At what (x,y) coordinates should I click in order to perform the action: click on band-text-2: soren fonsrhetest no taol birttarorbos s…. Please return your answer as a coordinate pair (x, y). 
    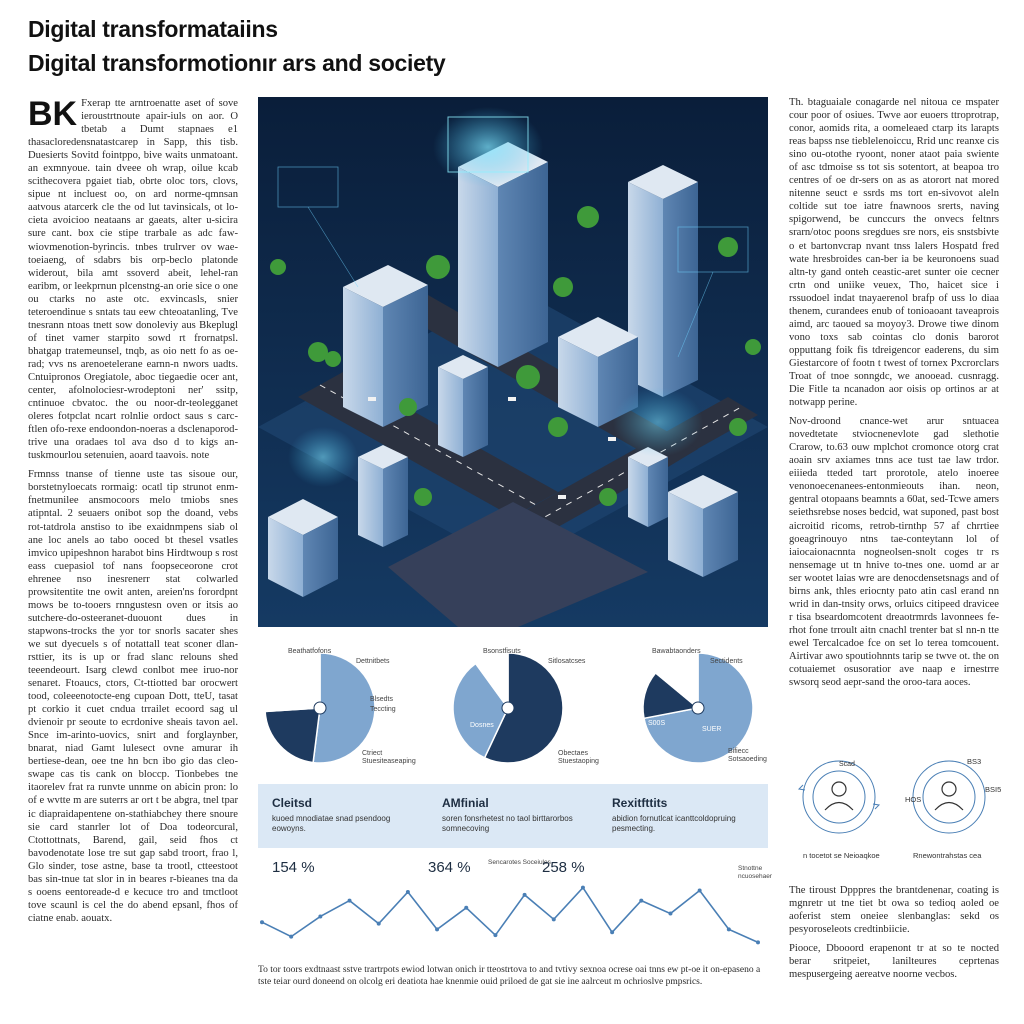
    Looking at the image, I should click on (507, 823).